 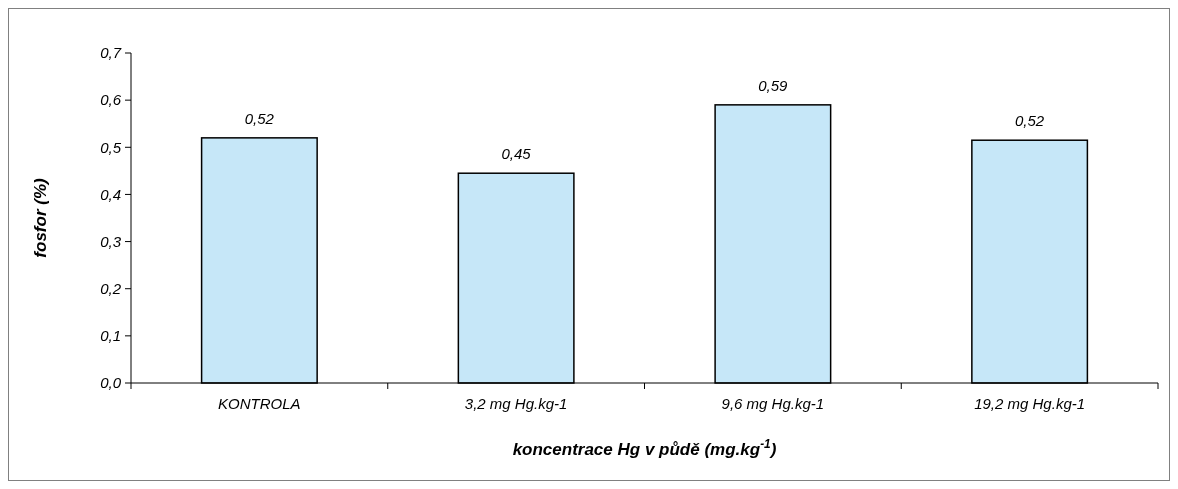 I want to click on y-tick-label: 0,2, so click(x=111, y=288).